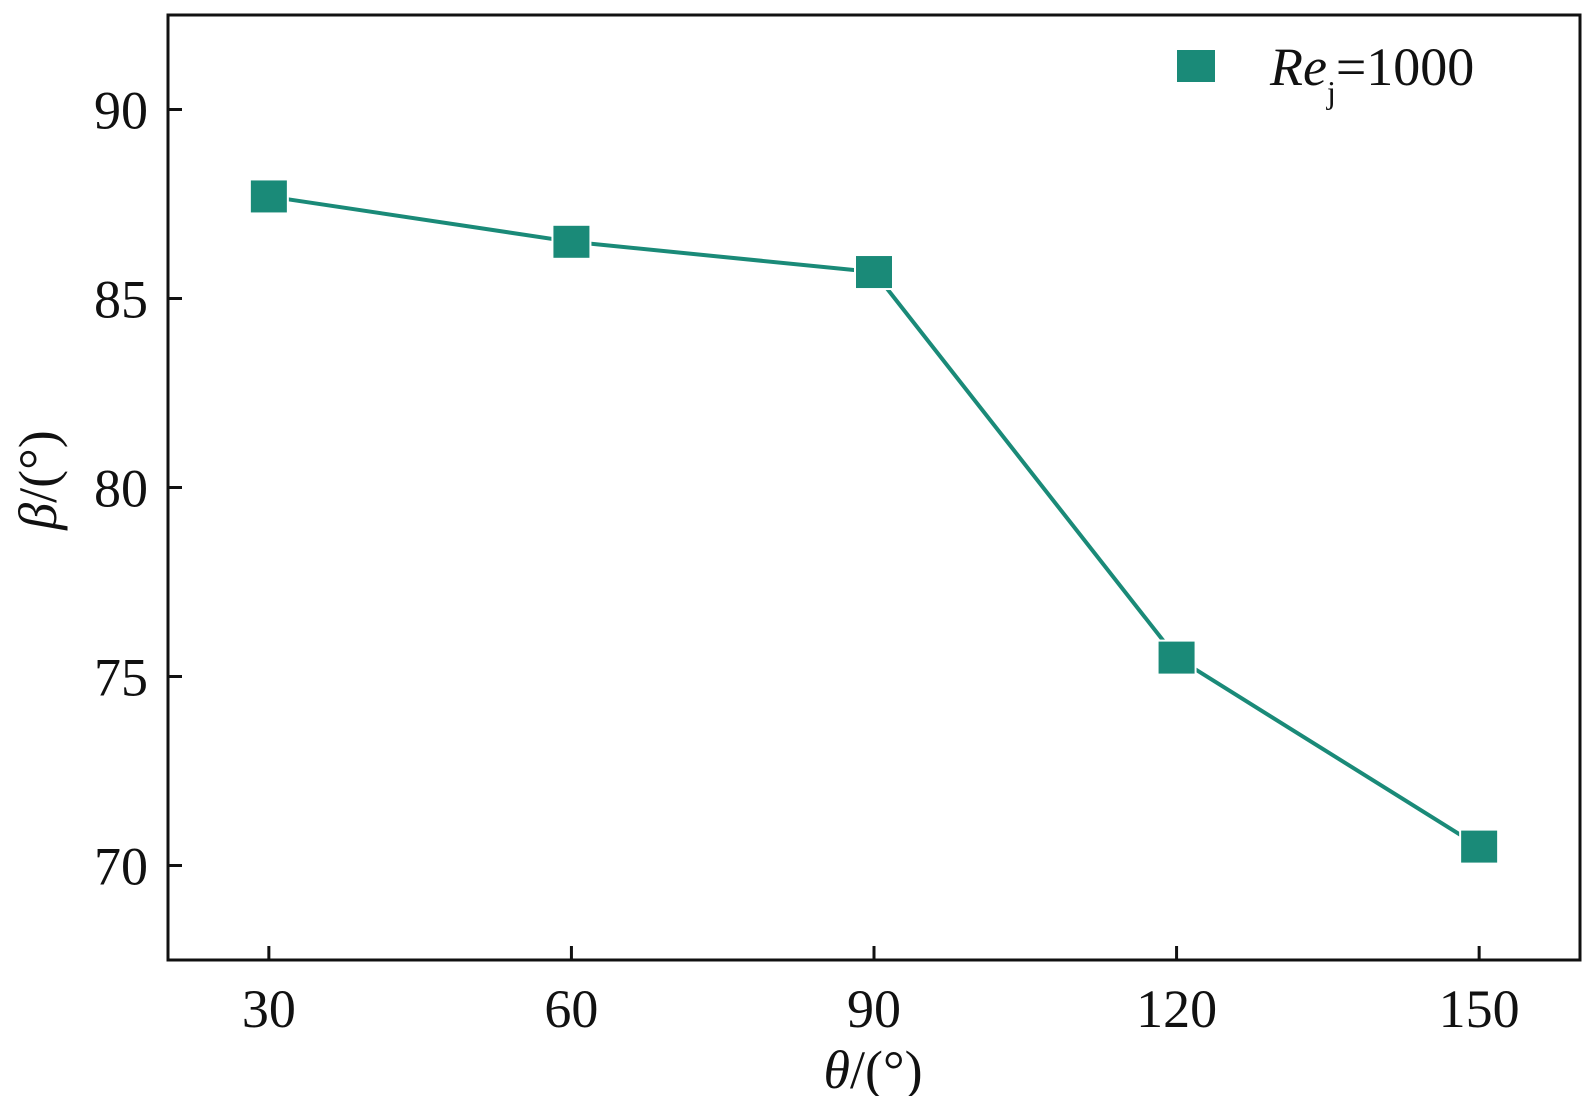  I want to click on legend-label-sub: j, so click(1331, 92).